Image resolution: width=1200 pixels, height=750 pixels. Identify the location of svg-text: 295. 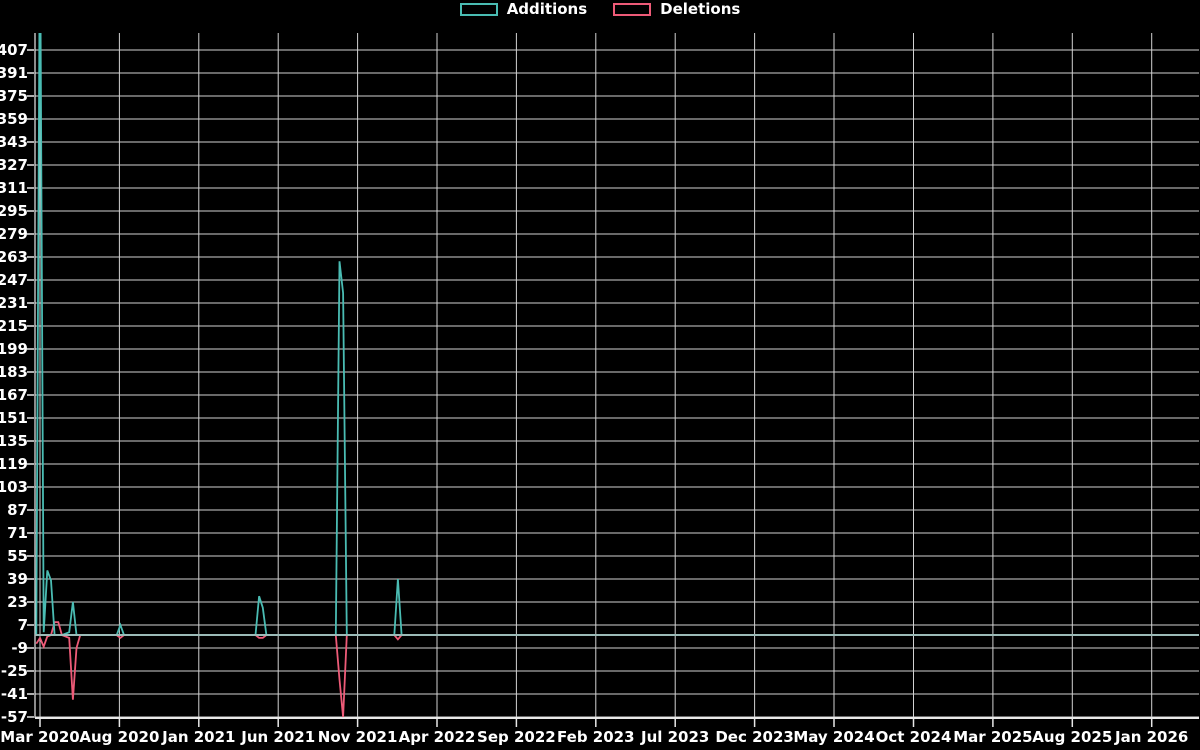
(14, 211).